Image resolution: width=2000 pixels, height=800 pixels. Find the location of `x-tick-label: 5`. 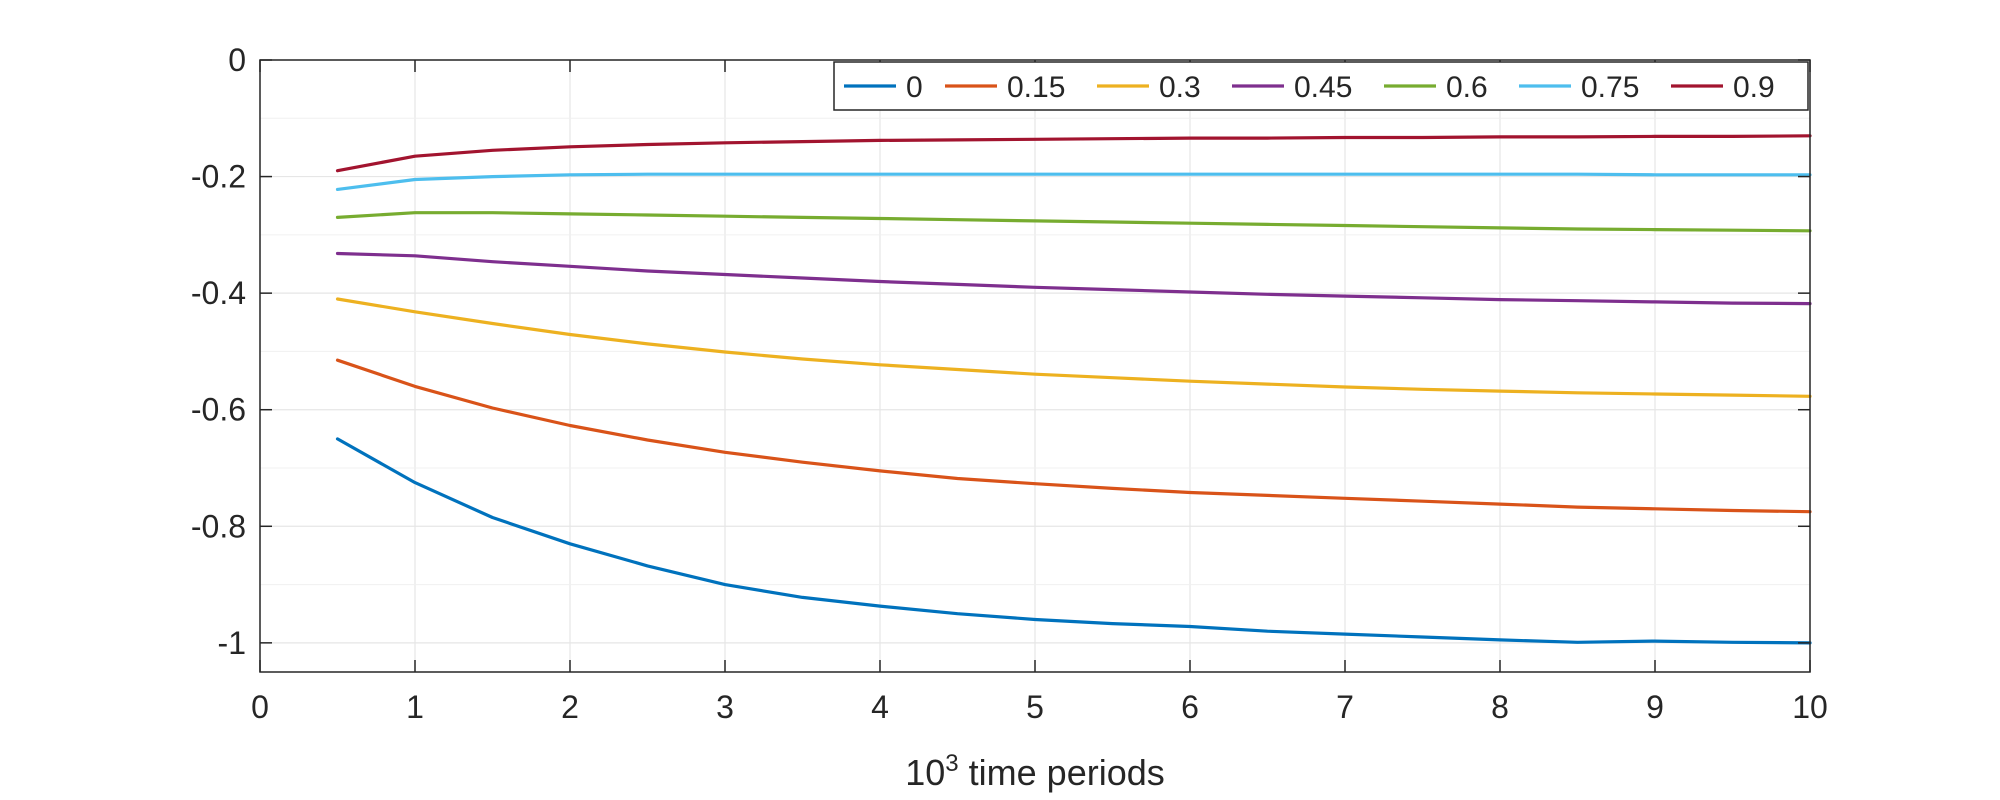

x-tick-label: 5 is located at coordinates (1035, 707).